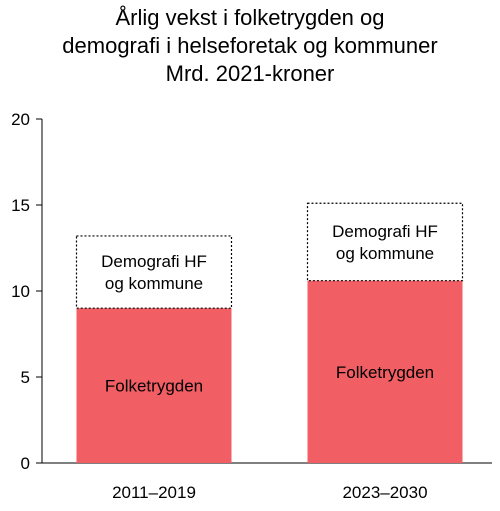 This screenshot has width=500, height=511. Describe the element at coordinates (20, 205) in the screenshot. I see `y-tick-label: 15` at that location.